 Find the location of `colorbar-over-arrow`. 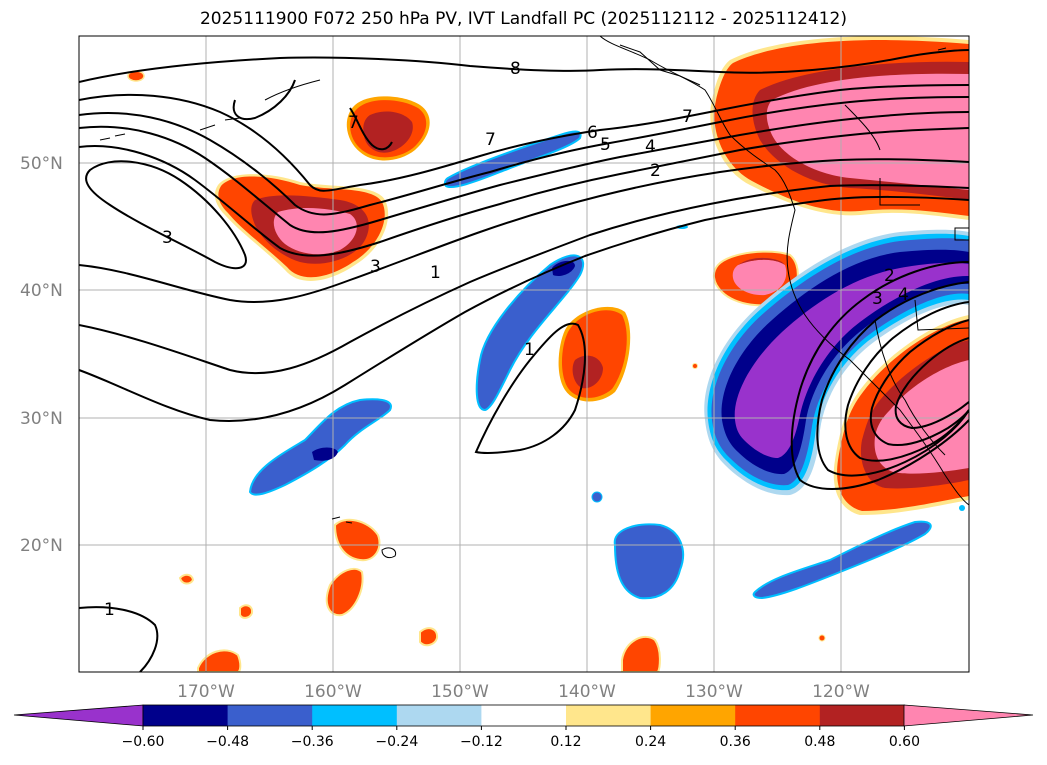

colorbar-over-arrow is located at coordinates (968, 715).